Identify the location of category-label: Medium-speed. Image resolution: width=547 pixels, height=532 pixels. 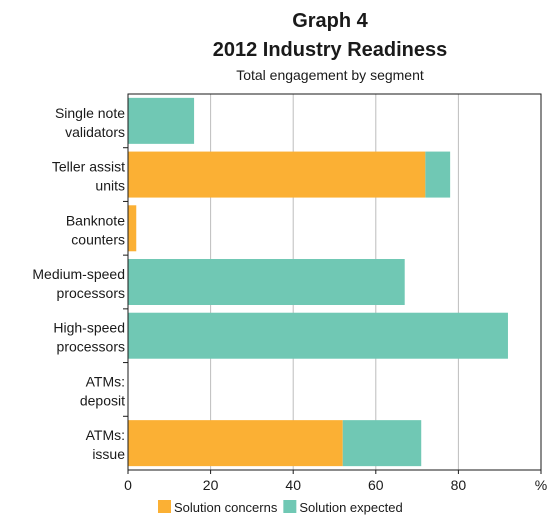
(78, 274).